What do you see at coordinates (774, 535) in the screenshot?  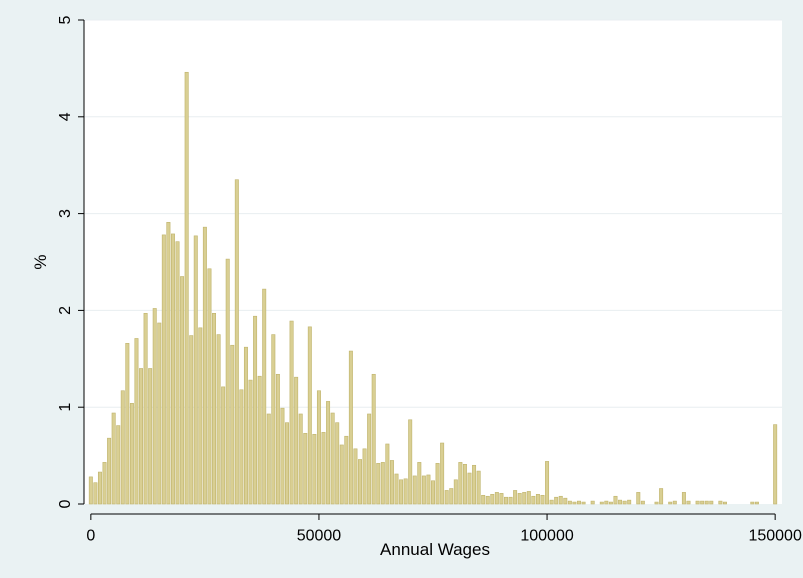 I see `x-tick-label: 150000` at bounding box center [774, 535].